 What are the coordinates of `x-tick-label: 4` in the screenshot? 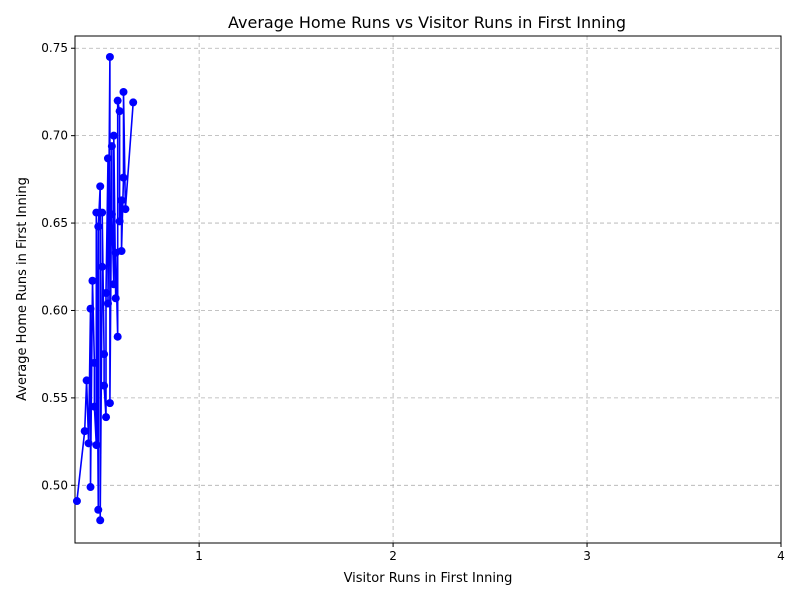 It's located at (781, 556).